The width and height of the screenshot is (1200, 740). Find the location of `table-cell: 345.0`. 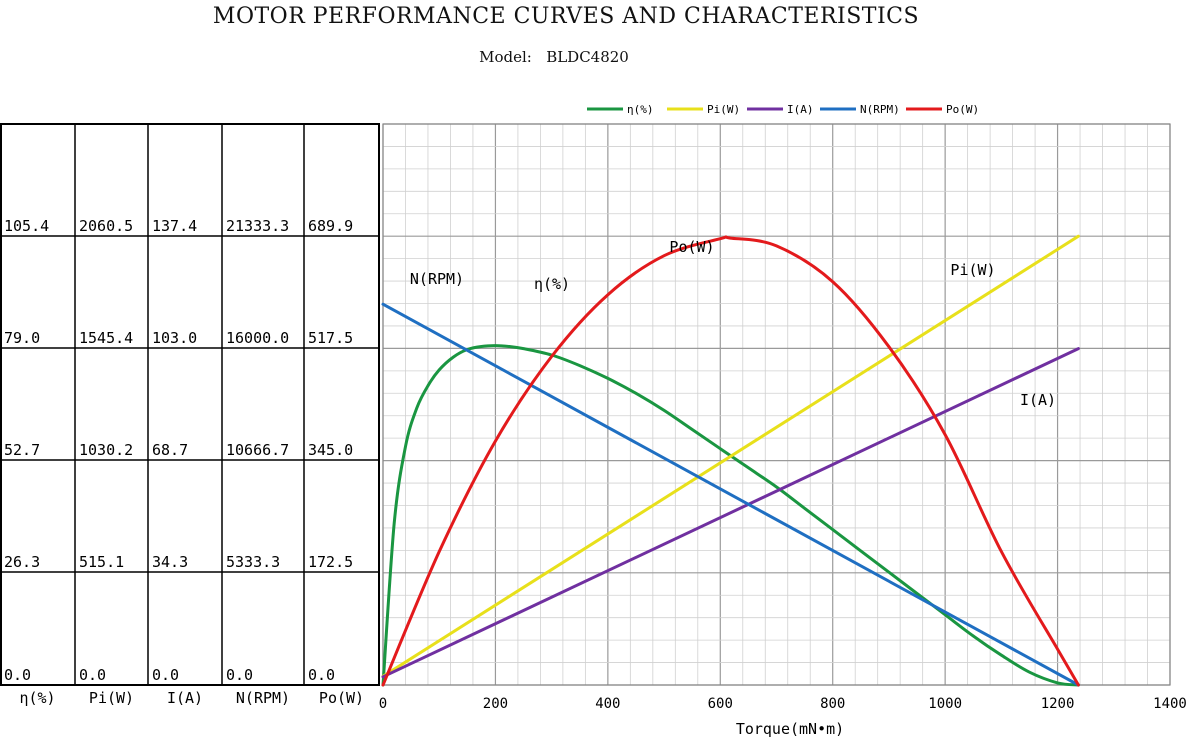

table-cell: 345.0 is located at coordinates (330, 450).